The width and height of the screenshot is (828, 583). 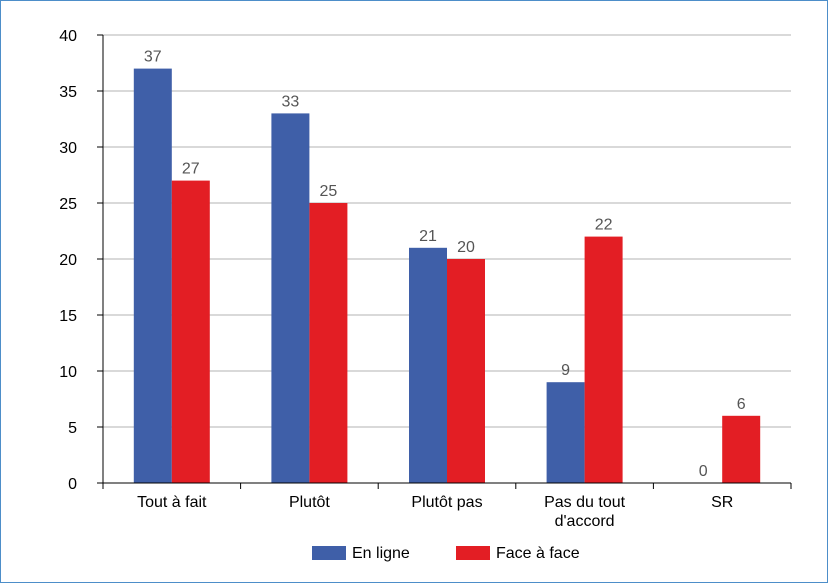 I want to click on data-label: 6, so click(x=741, y=404).